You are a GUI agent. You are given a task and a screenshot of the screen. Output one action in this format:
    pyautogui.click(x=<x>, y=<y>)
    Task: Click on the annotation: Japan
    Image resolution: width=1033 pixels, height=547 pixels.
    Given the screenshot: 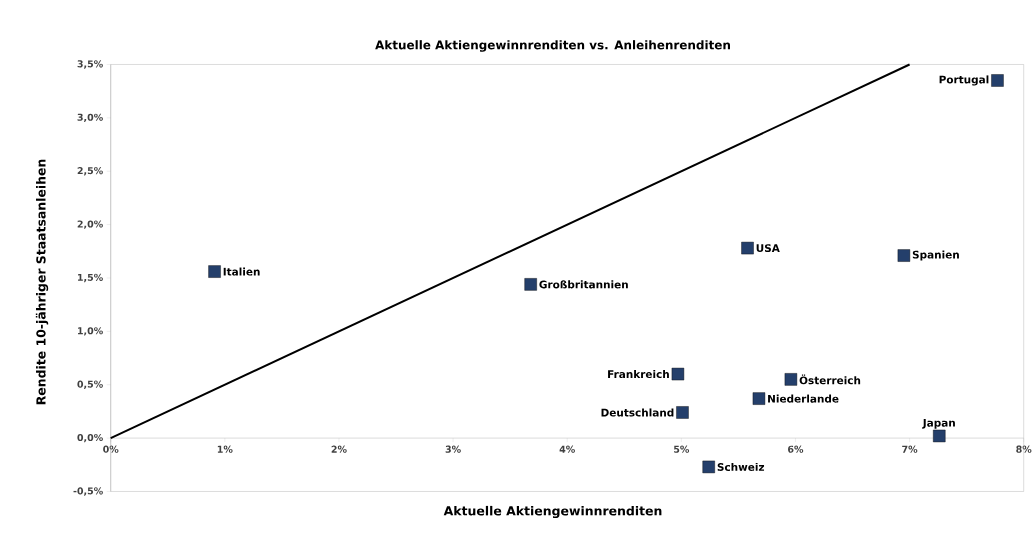 What is the action you would take?
    pyautogui.click(x=938, y=423)
    